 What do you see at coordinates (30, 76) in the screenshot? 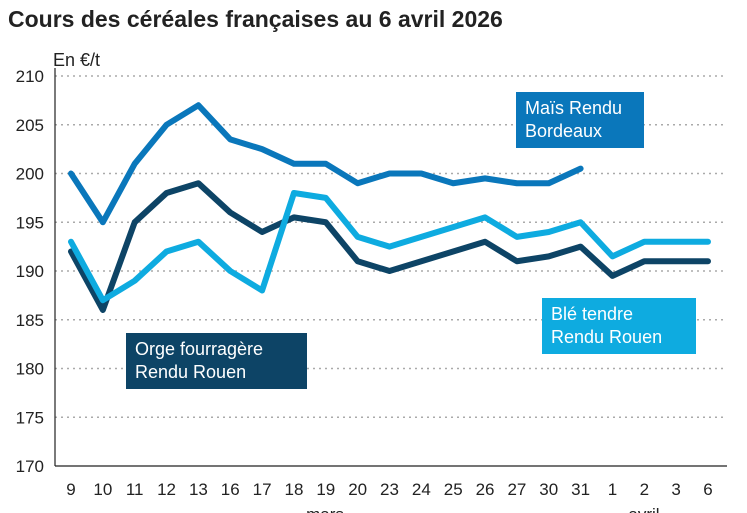
I see `y-tick-label: 210` at bounding box center [30, 76].